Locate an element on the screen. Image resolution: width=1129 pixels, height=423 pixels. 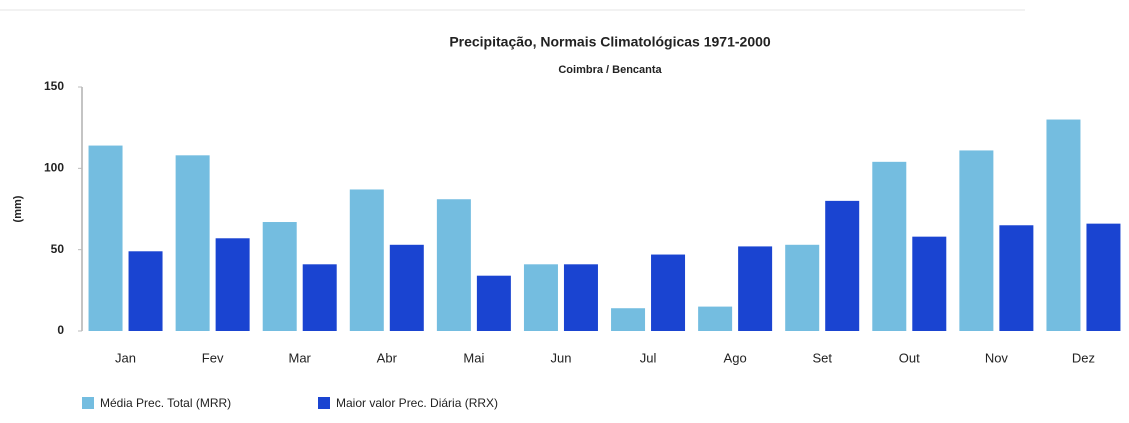
x-tick-label: Abr is located at coordinates (387, 357).